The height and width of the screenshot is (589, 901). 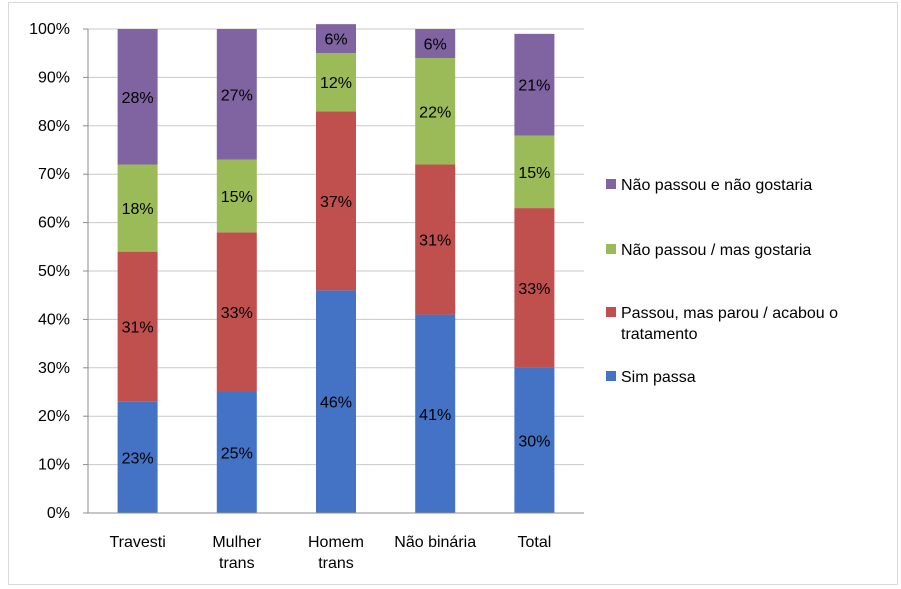 I want to click on y-tick-label: 10%, so click(x=54, y=465).